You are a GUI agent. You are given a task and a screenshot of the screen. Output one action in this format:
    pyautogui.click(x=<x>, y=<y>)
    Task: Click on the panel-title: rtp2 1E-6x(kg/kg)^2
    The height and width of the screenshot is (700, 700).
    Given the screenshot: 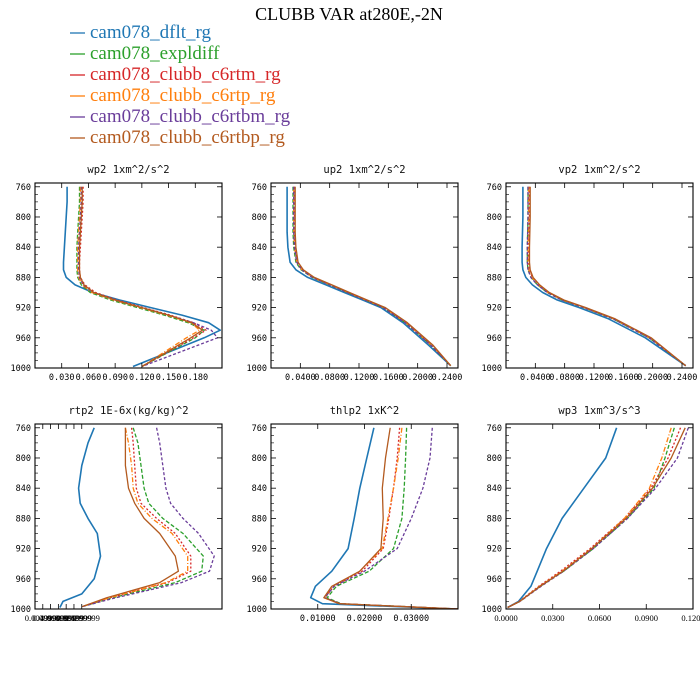 What is the action you would take?
    pyautogui.click(x=128, y=411)
    